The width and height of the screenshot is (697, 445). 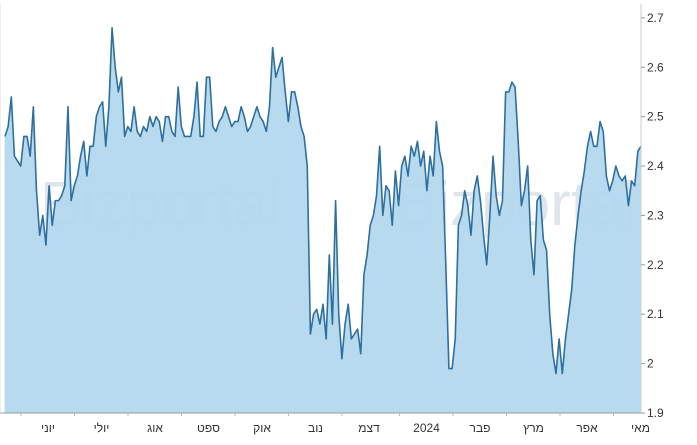 I want to click on x-tick-label: ספט, so click(x=208, y=428).